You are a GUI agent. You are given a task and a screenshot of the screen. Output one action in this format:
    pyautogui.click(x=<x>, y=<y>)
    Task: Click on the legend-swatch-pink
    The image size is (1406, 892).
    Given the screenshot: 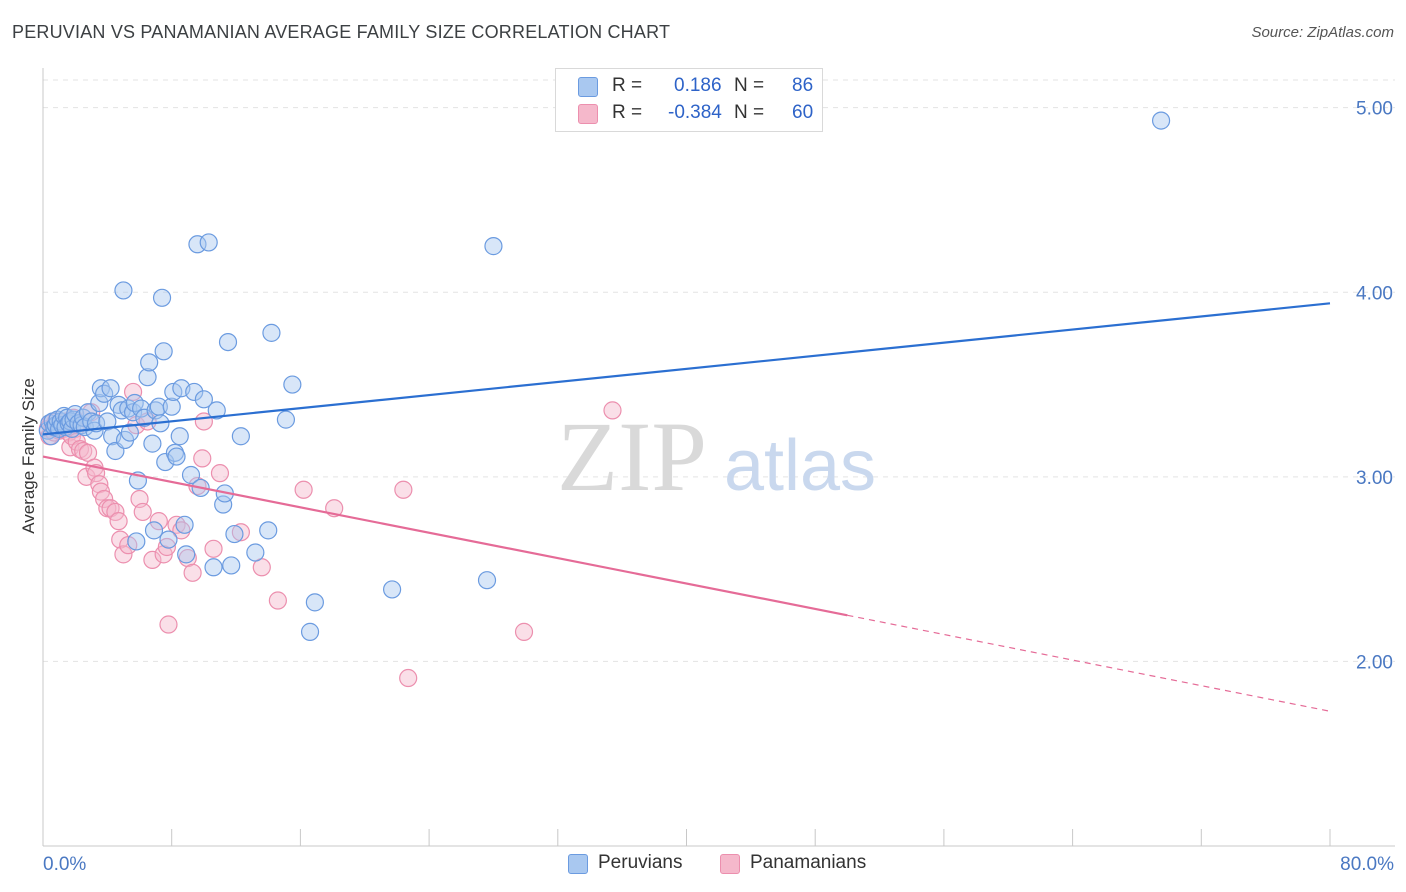 What is the action you would take?
    pyautogui.click(x=588, y=114)
    